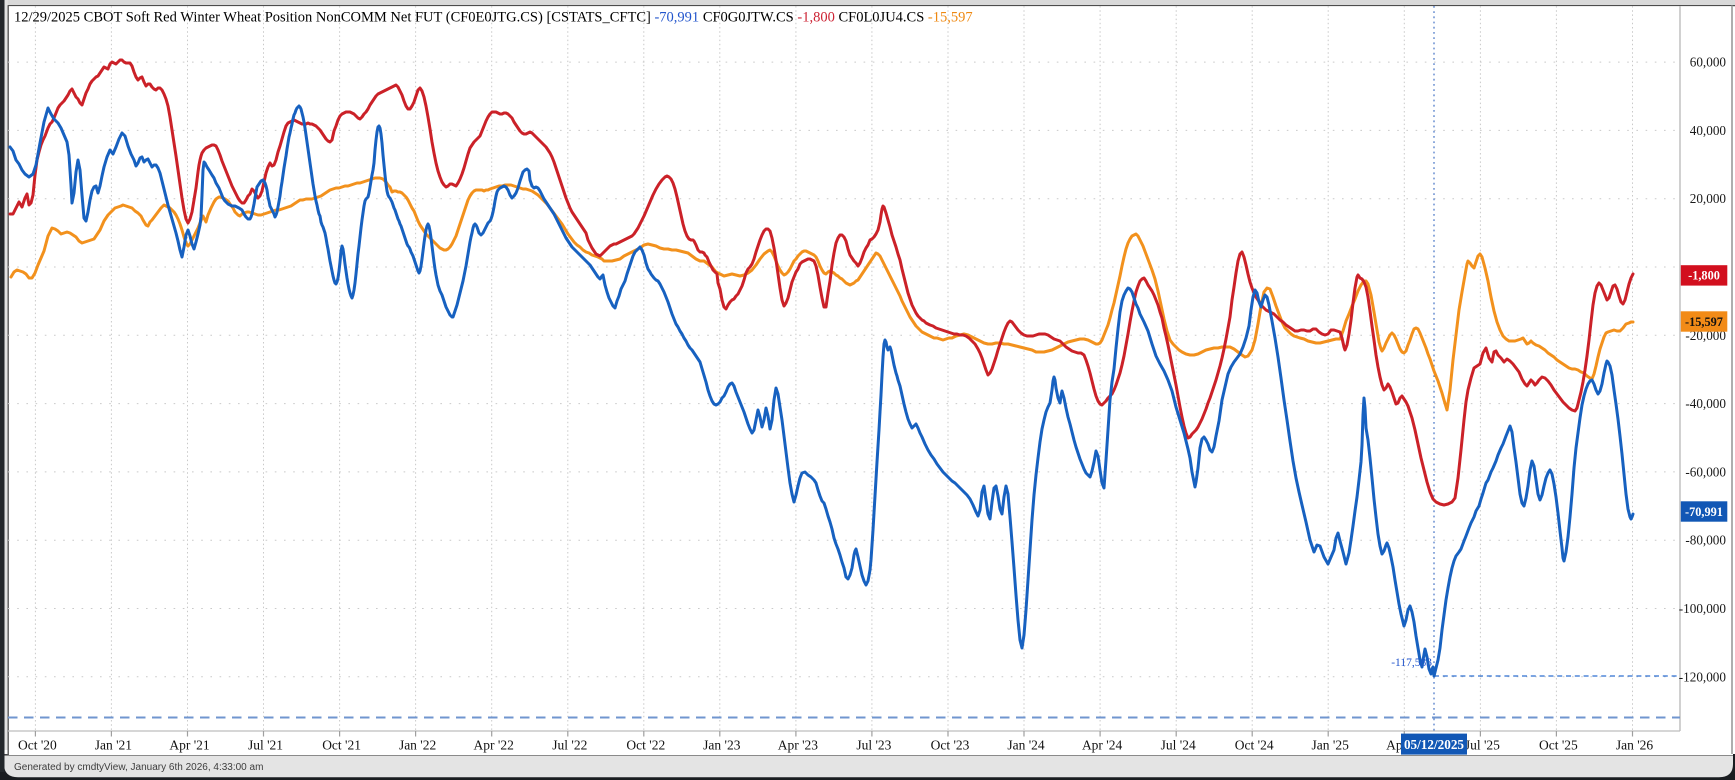 The image size is (1735, 780). I want to click on svg-text: Jan '26, so click(1635, 745).